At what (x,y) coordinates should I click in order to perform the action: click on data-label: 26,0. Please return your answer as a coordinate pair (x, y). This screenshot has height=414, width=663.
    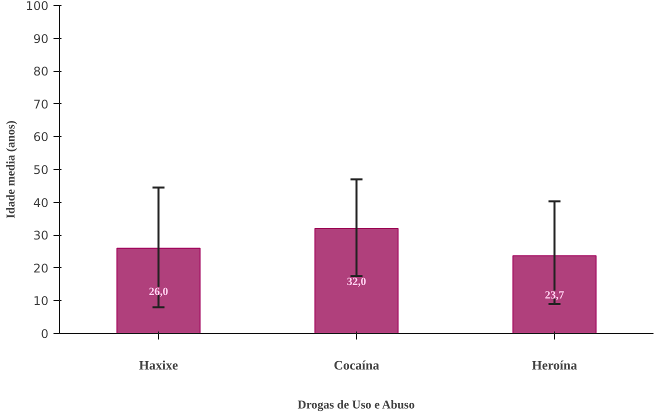
    Looking at the image, I should click on (158, 292).